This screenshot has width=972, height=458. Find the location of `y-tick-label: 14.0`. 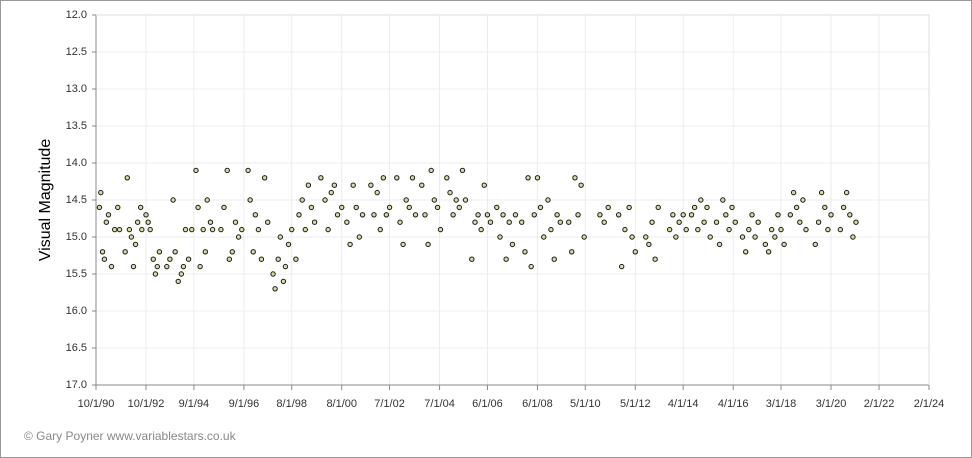

y-tick-label: 14.0 is located at coordinates (76, 163).